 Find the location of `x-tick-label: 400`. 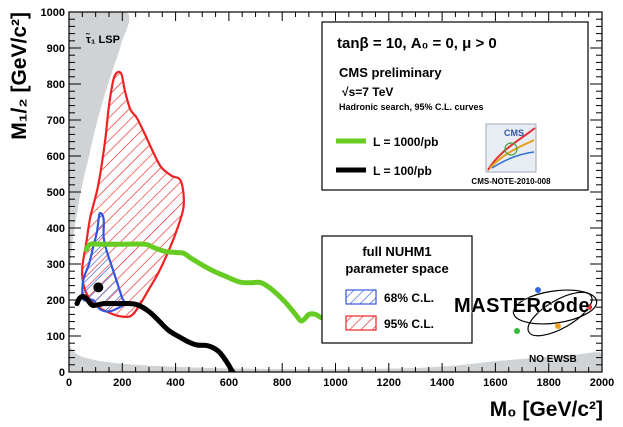

x-tick-label: 400 is located at coordinates (175, 383).